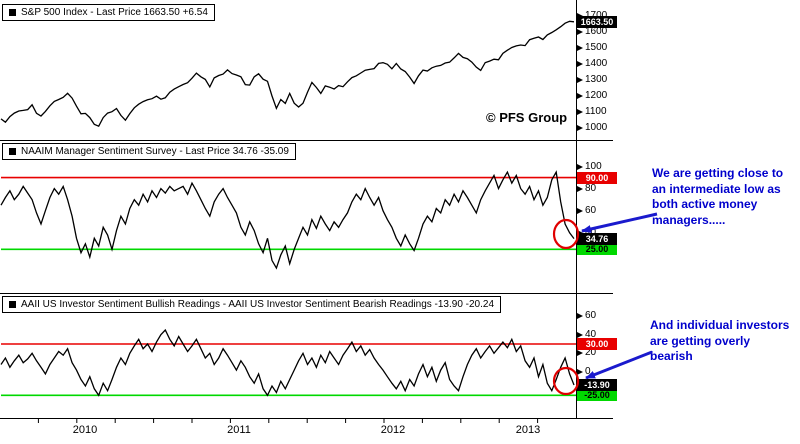  I want to click on x-axis-label-2012: 2012, so click(393, 430).